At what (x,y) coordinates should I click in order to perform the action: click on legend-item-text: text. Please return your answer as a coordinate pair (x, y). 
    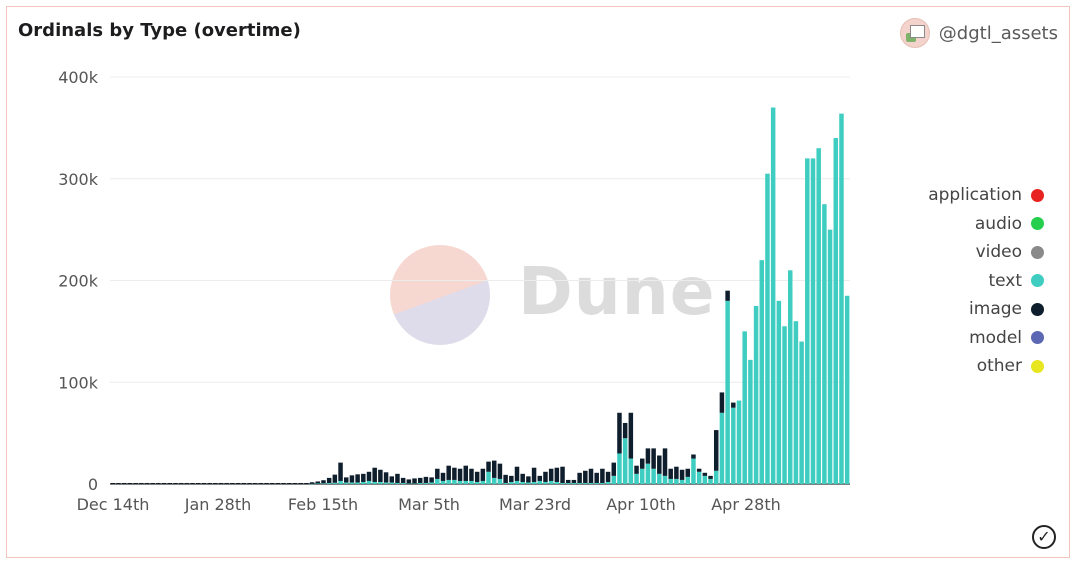
    Looking at the image, I should click on (1016, 281).